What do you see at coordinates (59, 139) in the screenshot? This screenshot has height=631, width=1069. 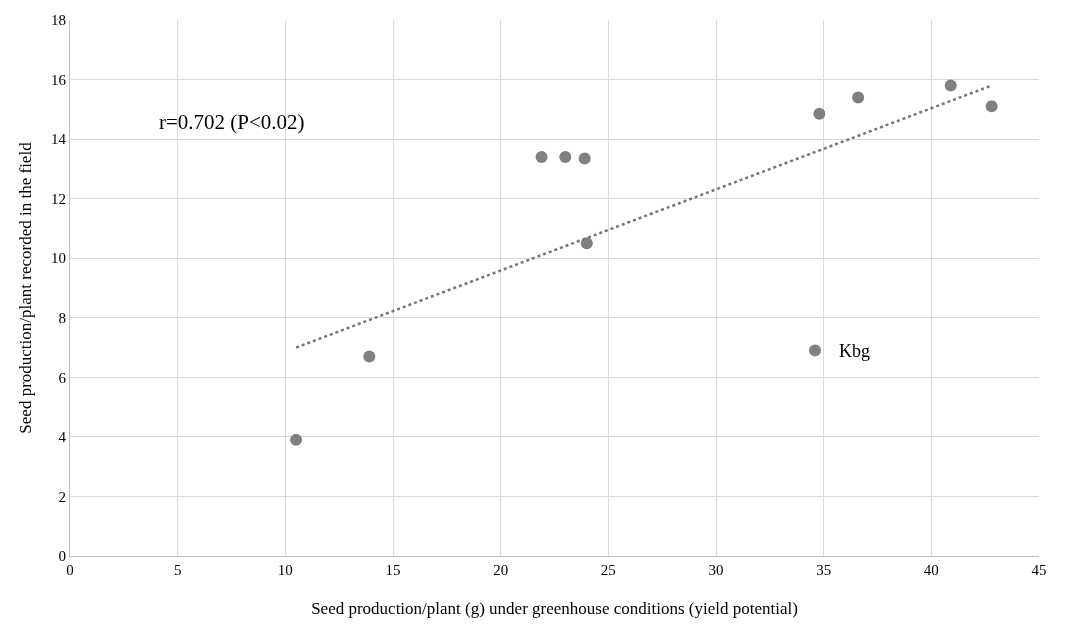 I see `y-tick-label: 14` at bounding box center [59, 139].